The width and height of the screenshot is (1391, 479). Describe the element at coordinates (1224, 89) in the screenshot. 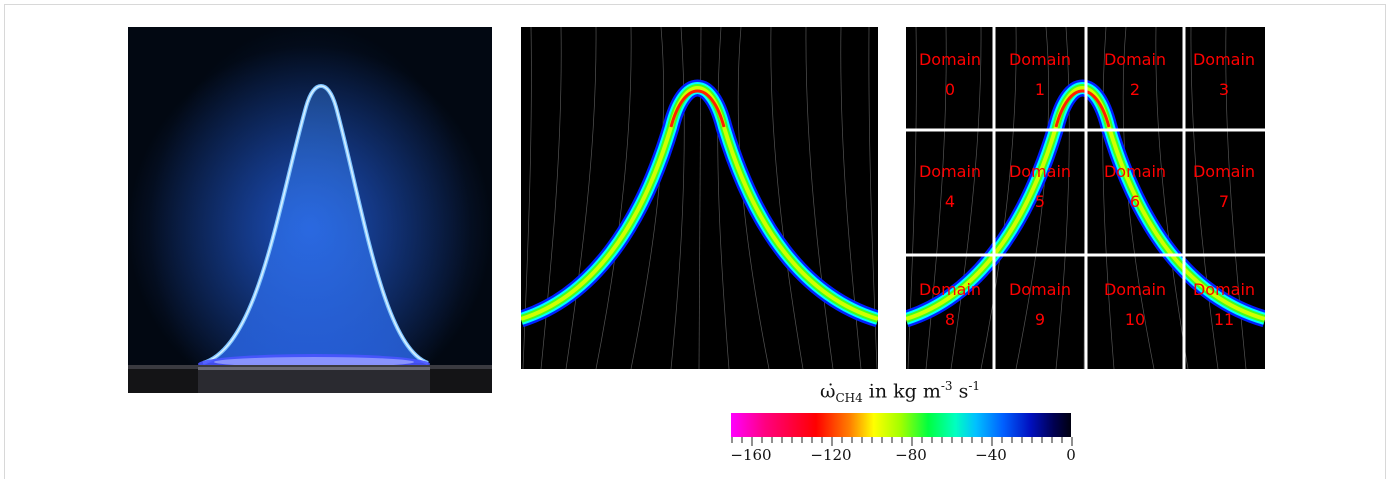

I see `domain-label-number: 3` at that location.